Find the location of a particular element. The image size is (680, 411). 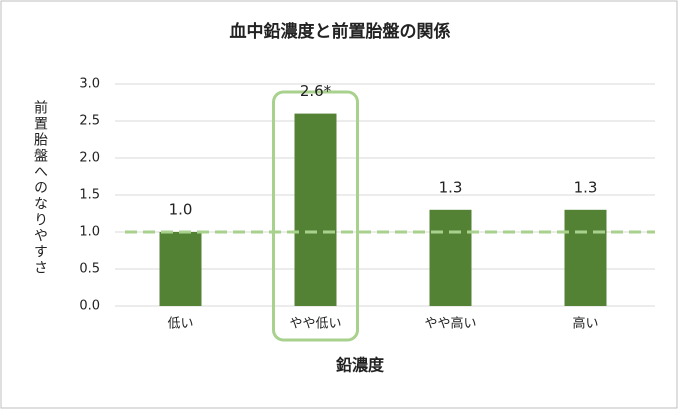

chart-title: 血中鉛濃度と前置胎盤の関係 is located at coordinates (340, 31).